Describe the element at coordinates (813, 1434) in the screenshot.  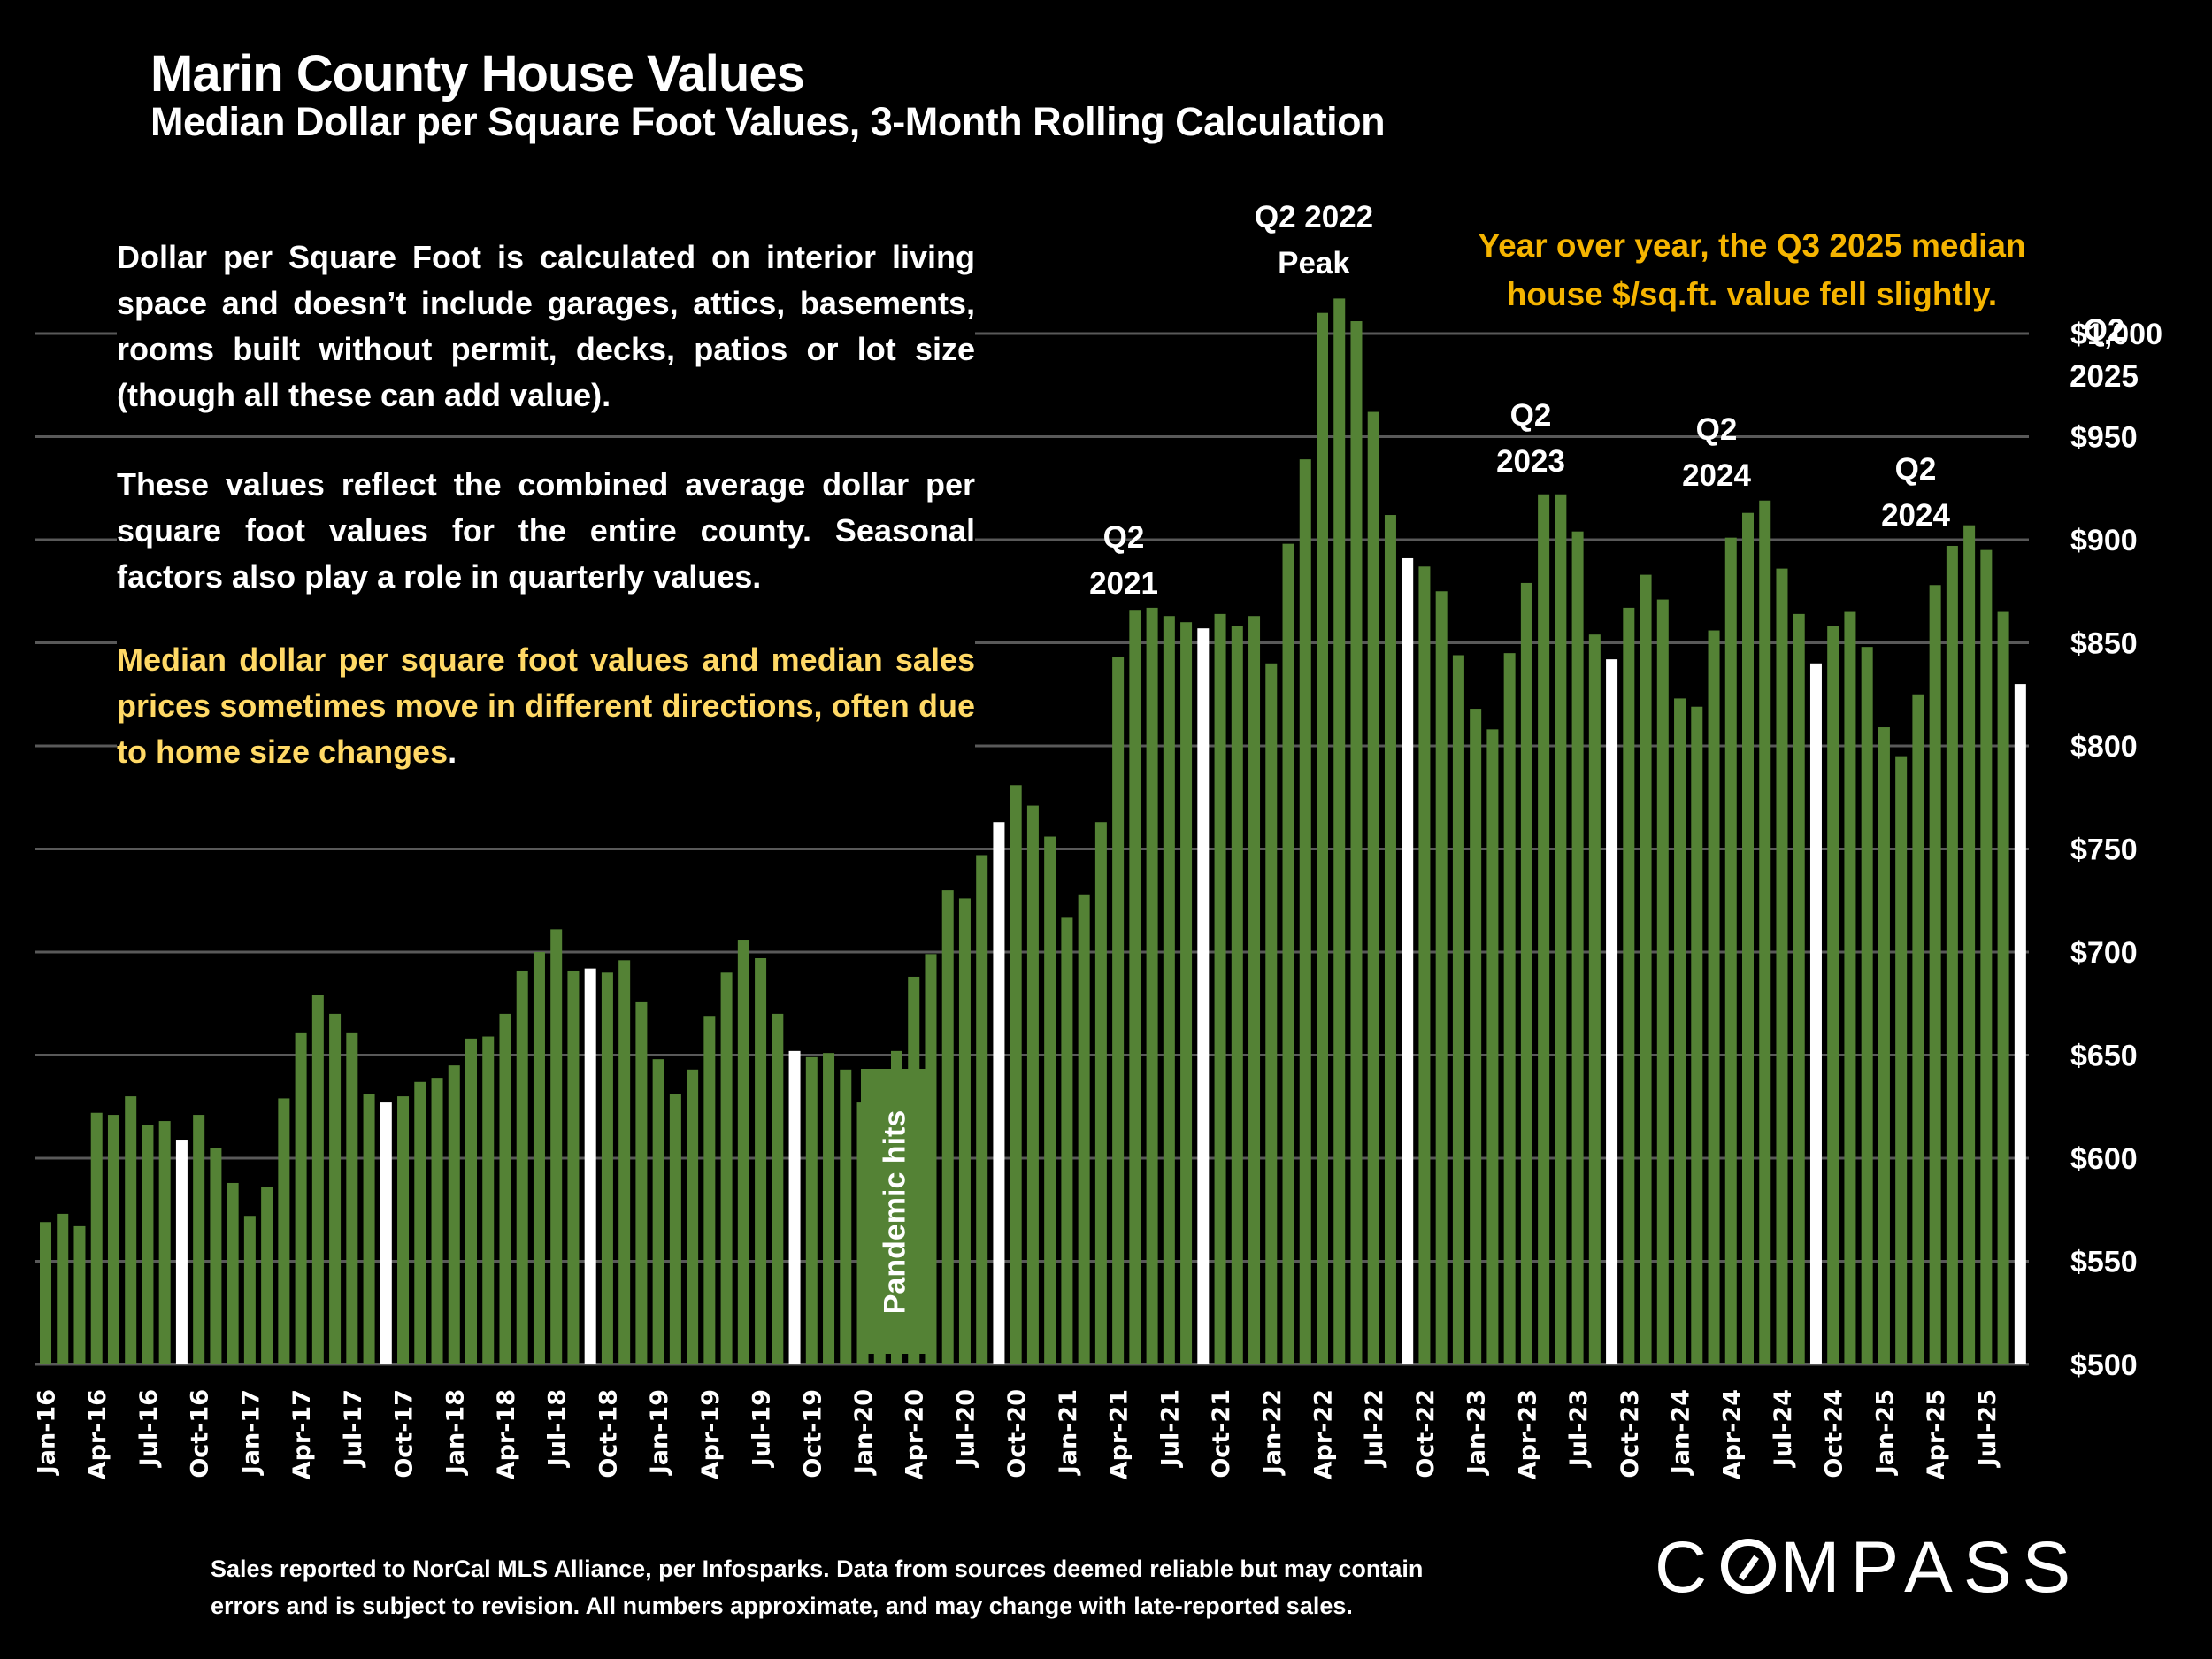
I see `x-tick-label: Oct-19` at that location.